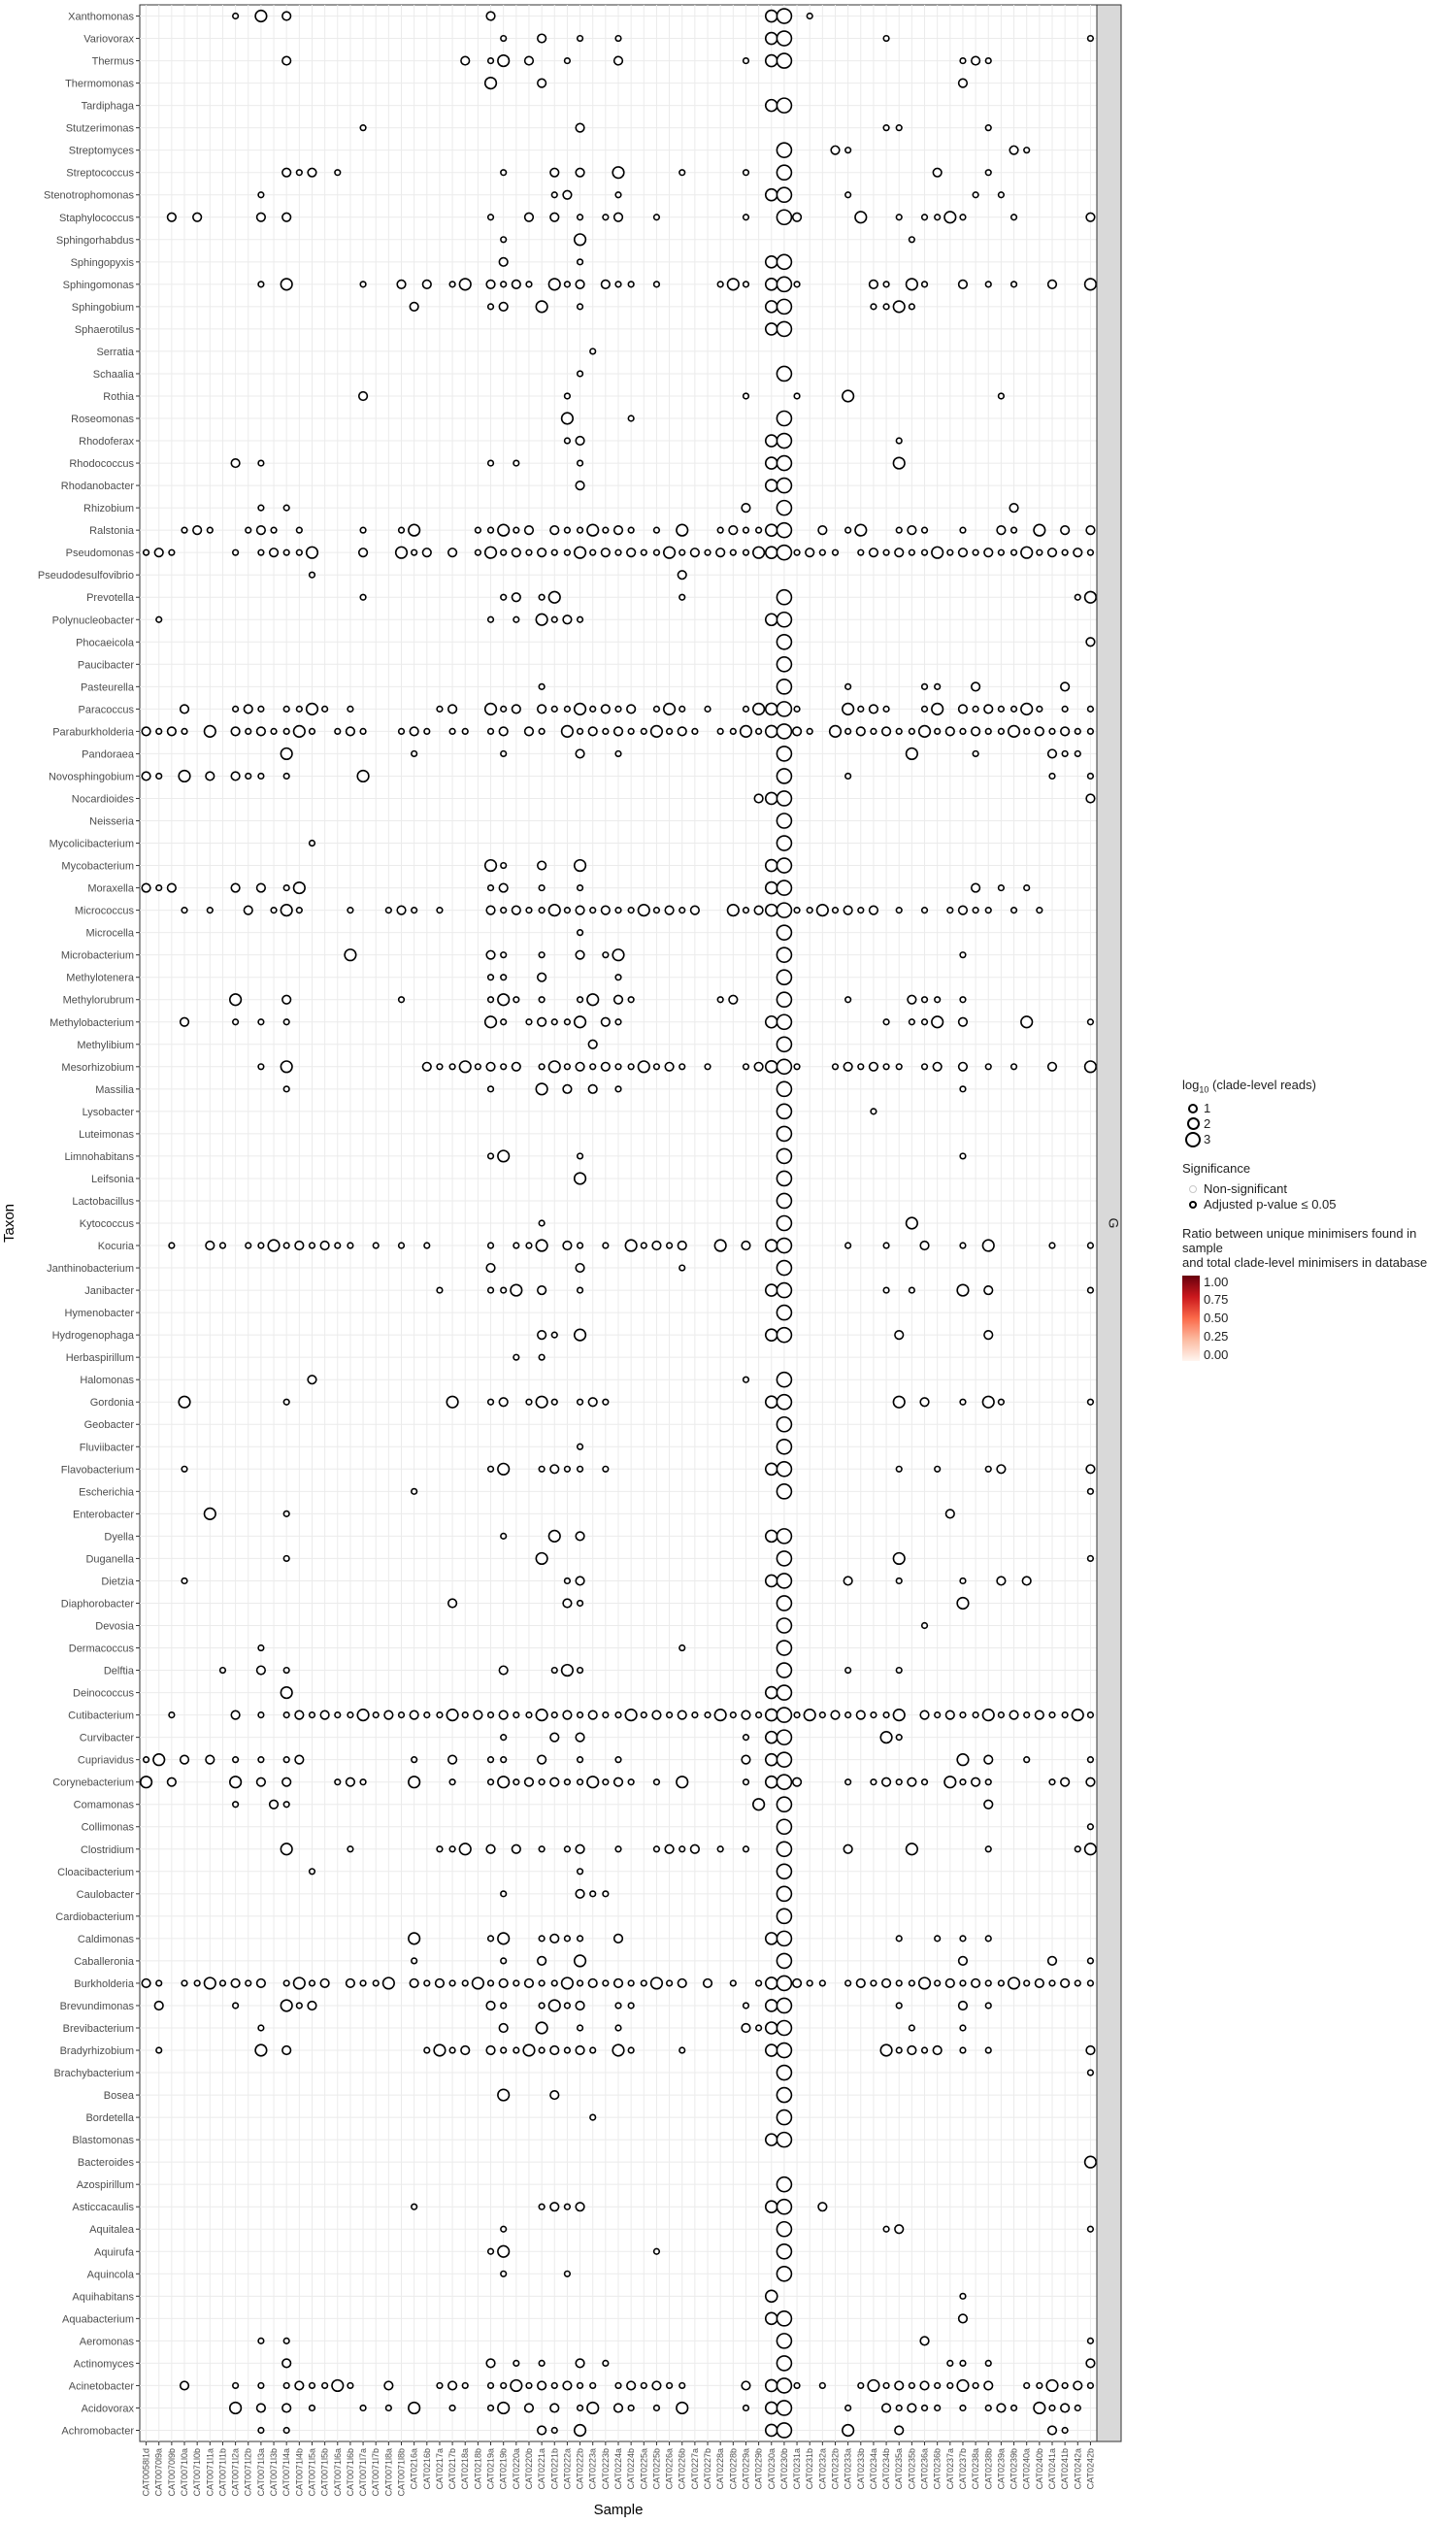 The image size is (1456, 2524). What do you see at coordinates (1207, 1108) in the screenshot?
I see `size-legend-label: 1` at bounding box center [1207, 1108].